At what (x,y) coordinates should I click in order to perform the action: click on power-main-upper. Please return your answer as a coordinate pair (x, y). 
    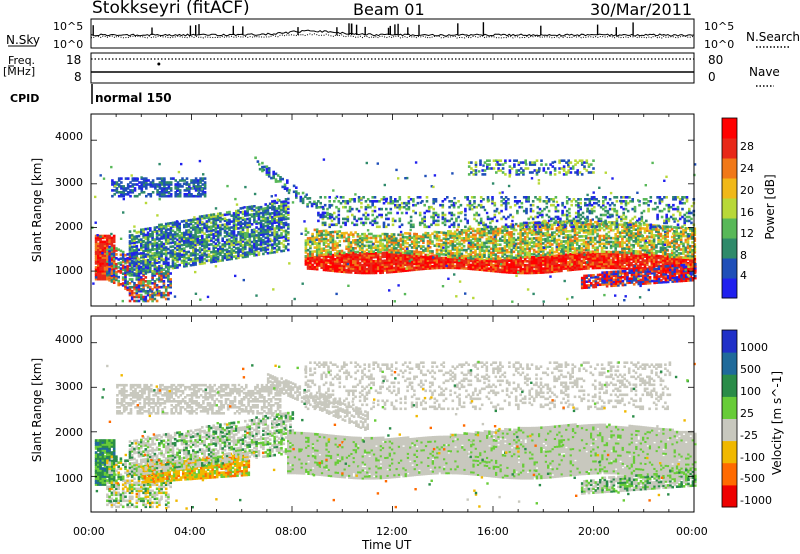
    Looking at the image, I should click on (500, 239).